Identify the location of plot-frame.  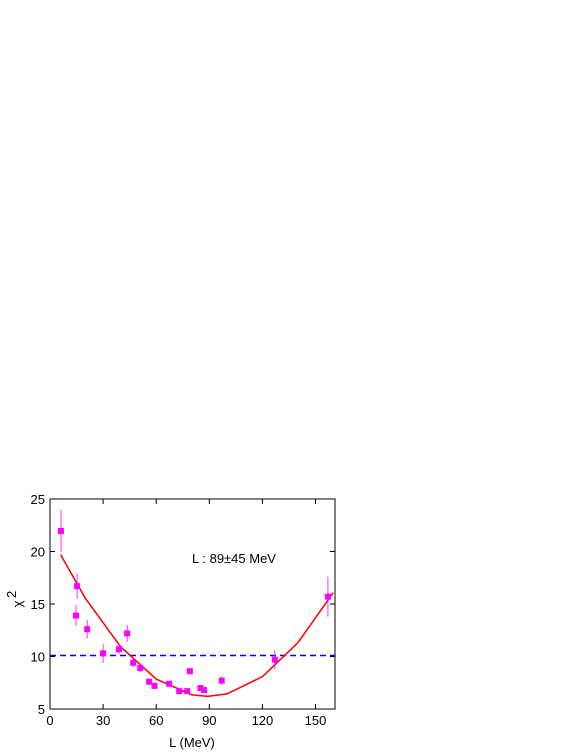
(192, 604).